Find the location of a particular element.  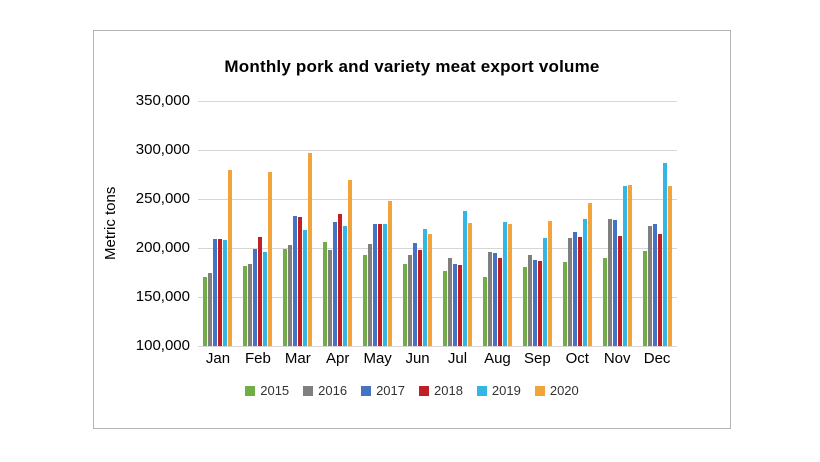

bar-2018-jun is located at coordinates (420, 297).